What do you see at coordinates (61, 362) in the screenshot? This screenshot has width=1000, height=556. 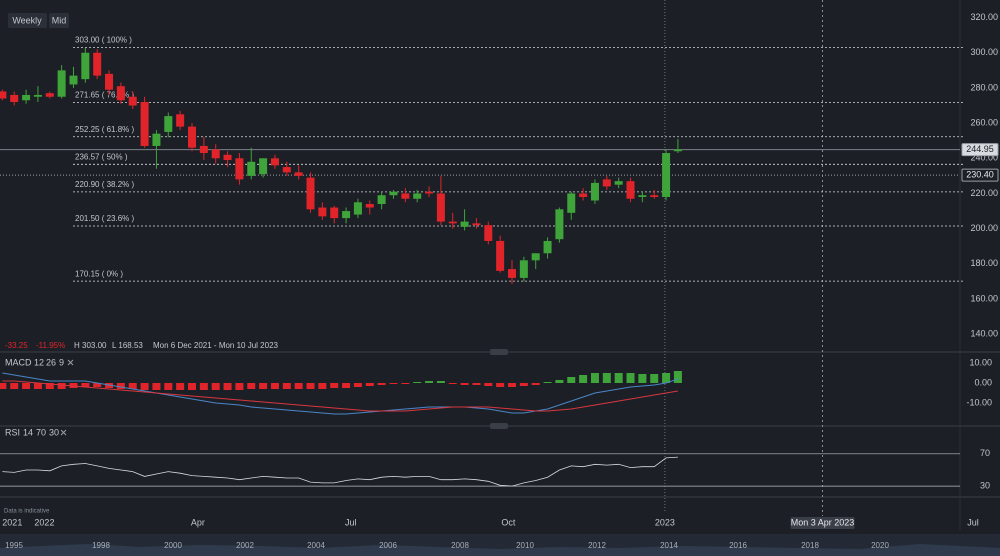 I see `macd-param: 9` at bounding box center [61, 362].